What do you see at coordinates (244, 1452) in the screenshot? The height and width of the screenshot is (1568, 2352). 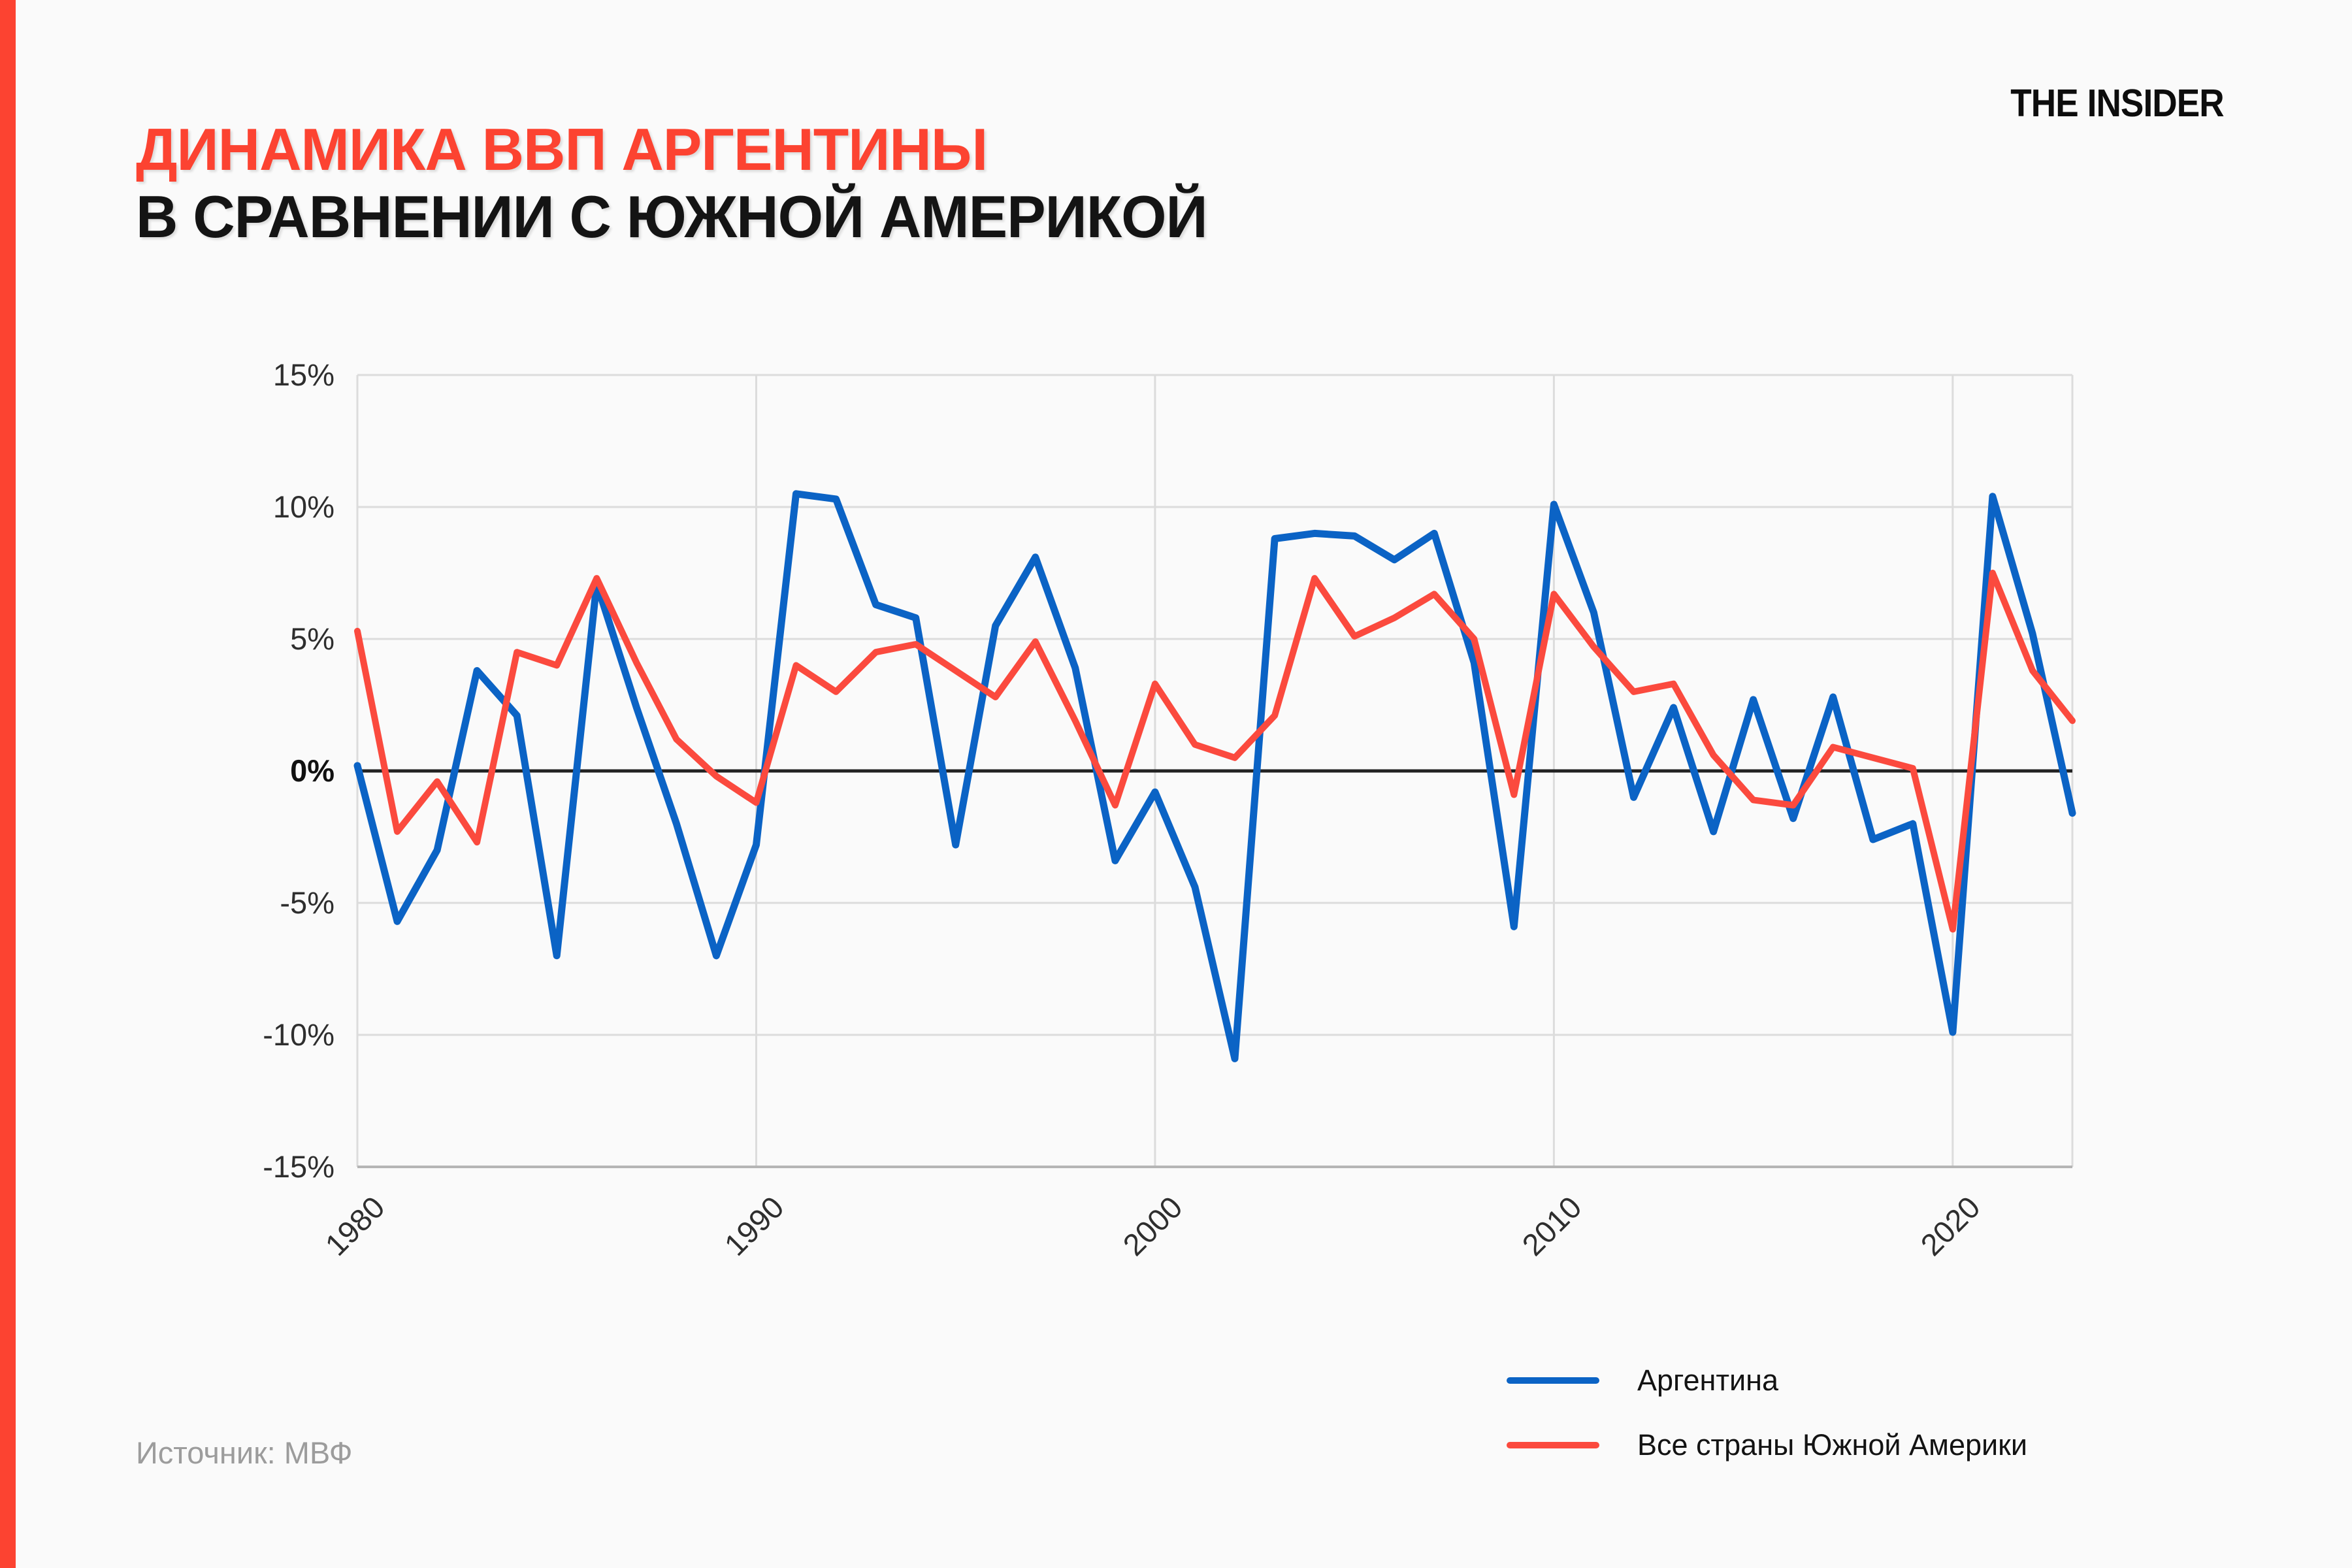 I see `source-note: Источник: МВФ` at bounding box center [244, 1452].